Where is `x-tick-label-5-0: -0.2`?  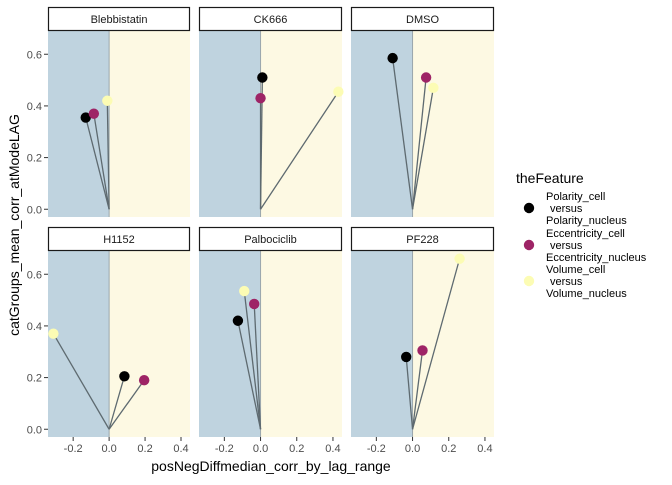 x-tick-label-5-0: -0.2 is located at coordinates (376, 449).